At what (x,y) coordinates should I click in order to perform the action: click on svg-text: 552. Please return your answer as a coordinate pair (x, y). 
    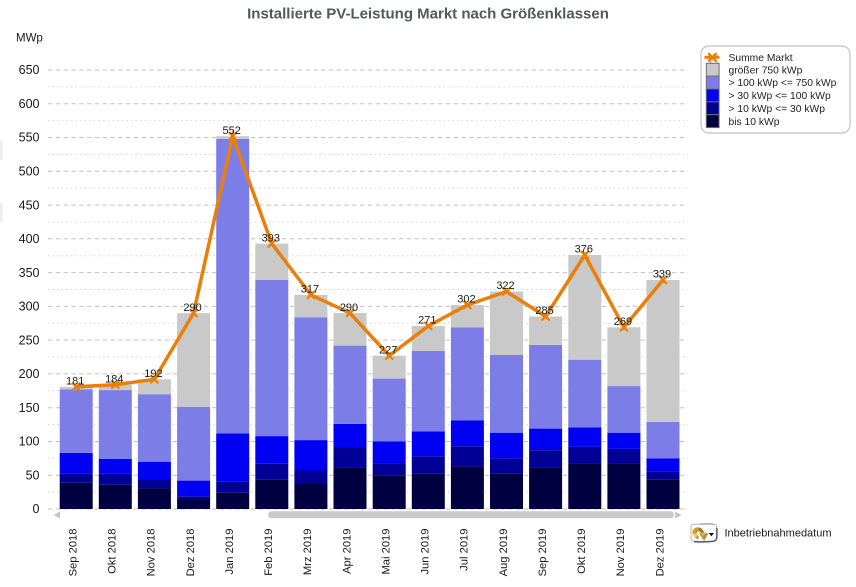
    Looking at the image, I should click on (232, 131).